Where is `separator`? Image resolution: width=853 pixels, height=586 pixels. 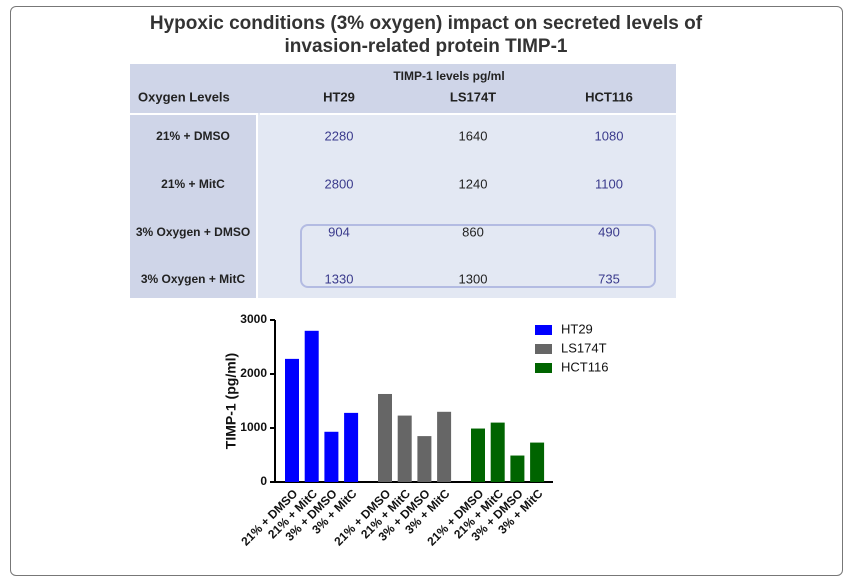
separator is located at coordinates (468, 114).